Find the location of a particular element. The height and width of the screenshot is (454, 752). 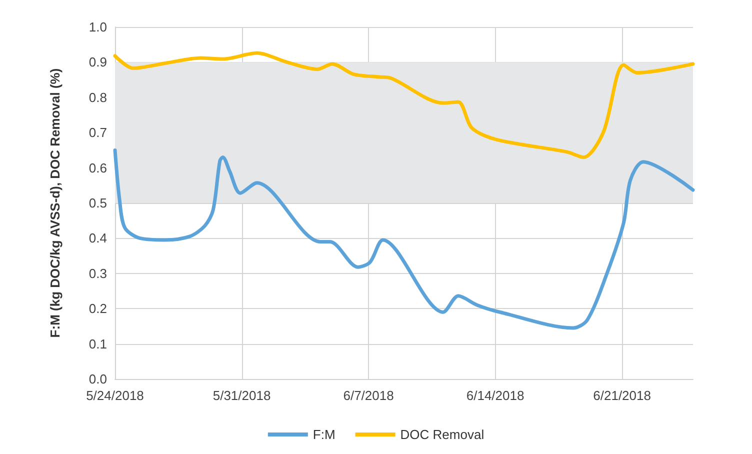

x-tick-label: 5/31/2018 is located at coordinates (241, 395).